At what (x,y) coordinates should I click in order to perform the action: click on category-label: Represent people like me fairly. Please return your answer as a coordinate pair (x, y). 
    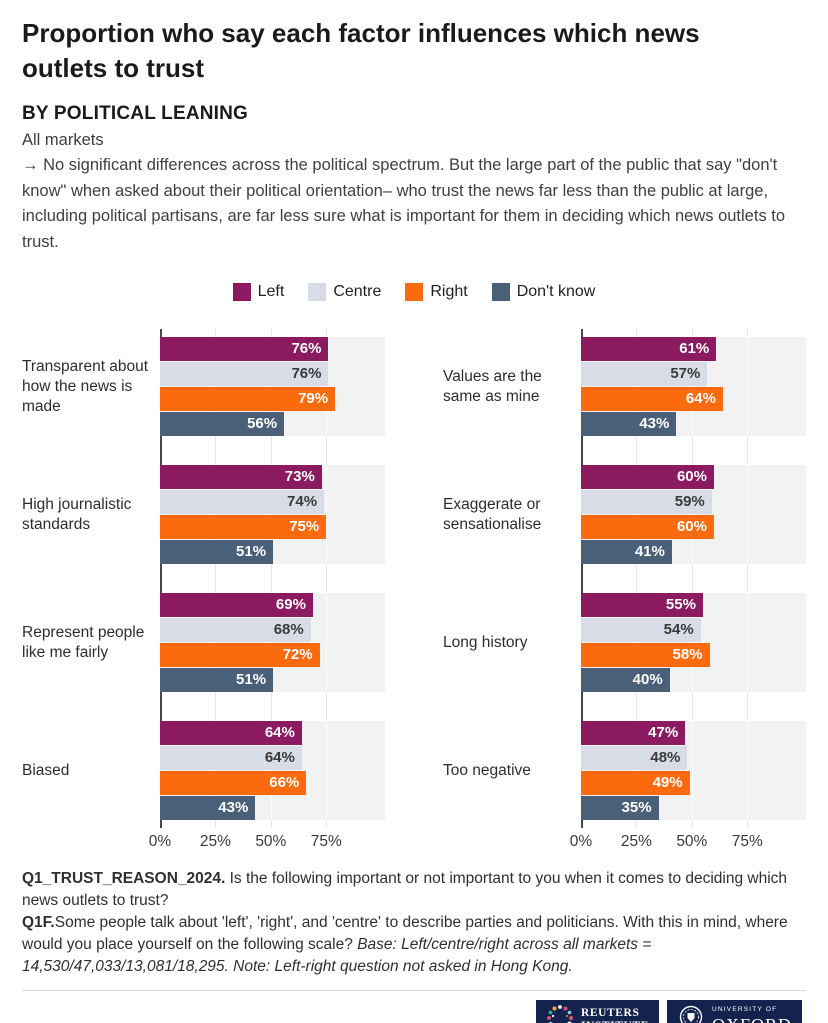
    Looking at the image, I should click on (83, 642).